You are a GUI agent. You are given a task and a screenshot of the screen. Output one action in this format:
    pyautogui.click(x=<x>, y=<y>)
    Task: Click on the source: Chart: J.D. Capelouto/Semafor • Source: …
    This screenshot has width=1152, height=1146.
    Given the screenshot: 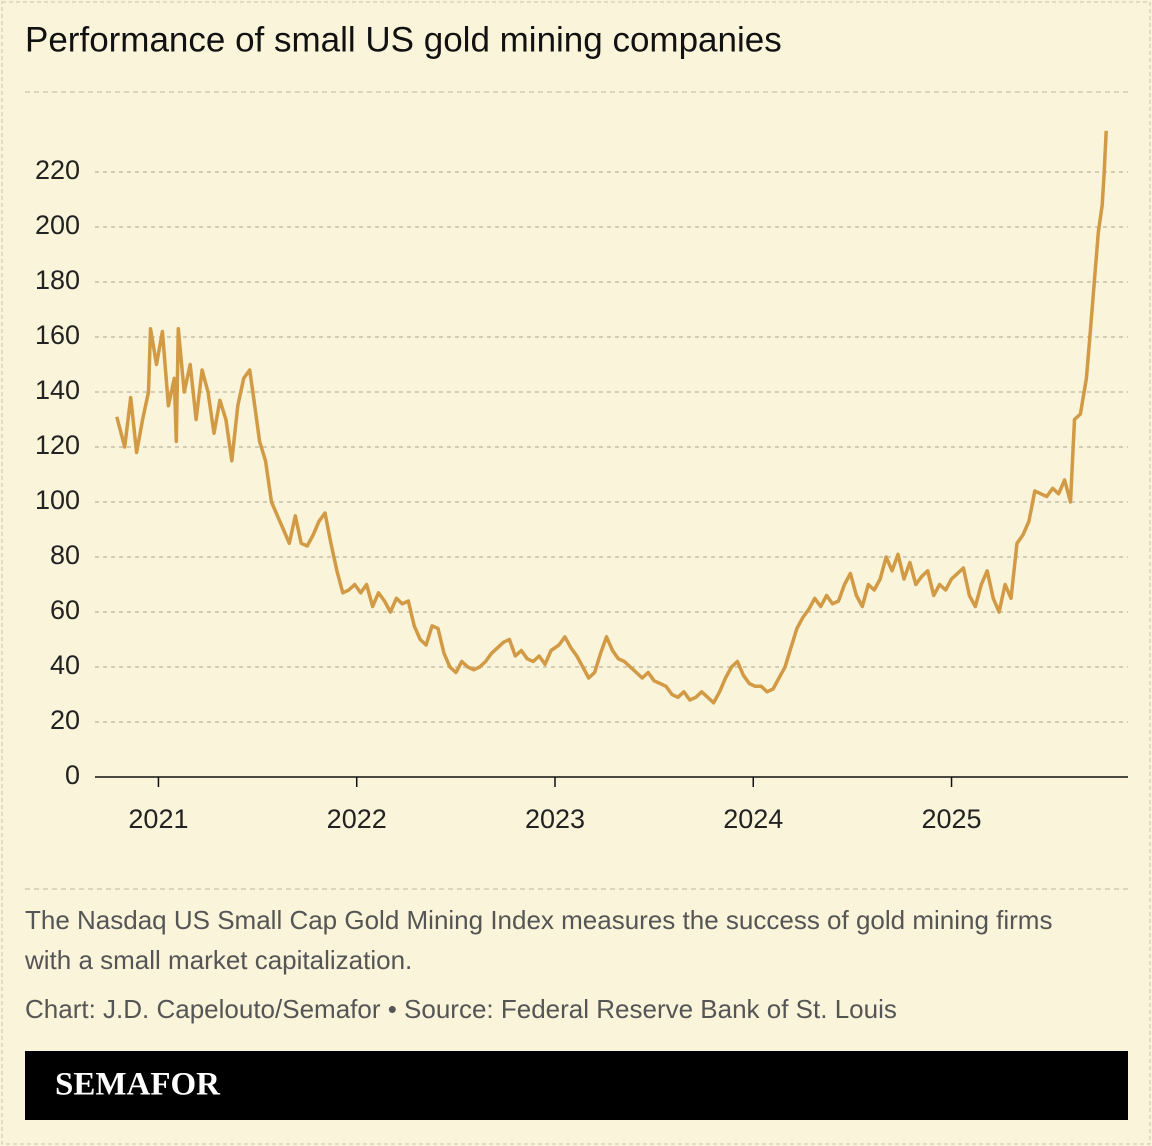 What is the action you would take?
    pyautogui.click(x=461, y=1009)
    